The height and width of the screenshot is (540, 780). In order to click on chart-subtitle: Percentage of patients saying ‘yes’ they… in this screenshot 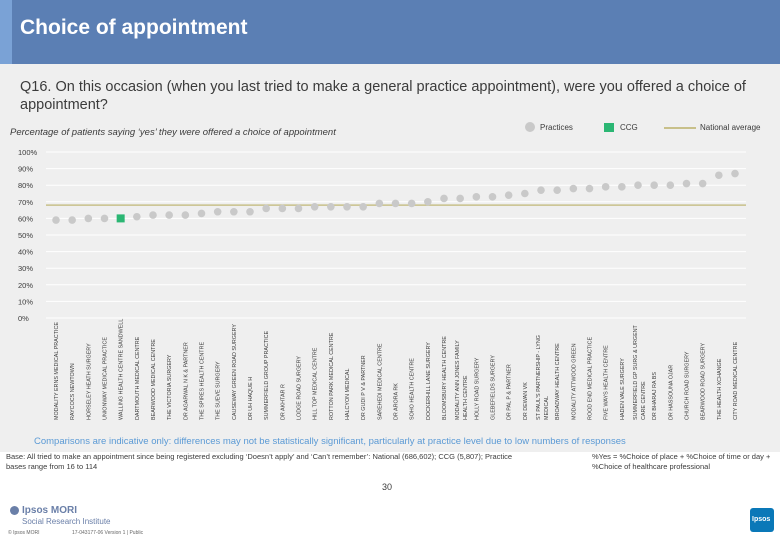, I will do `click(173, 132)`.